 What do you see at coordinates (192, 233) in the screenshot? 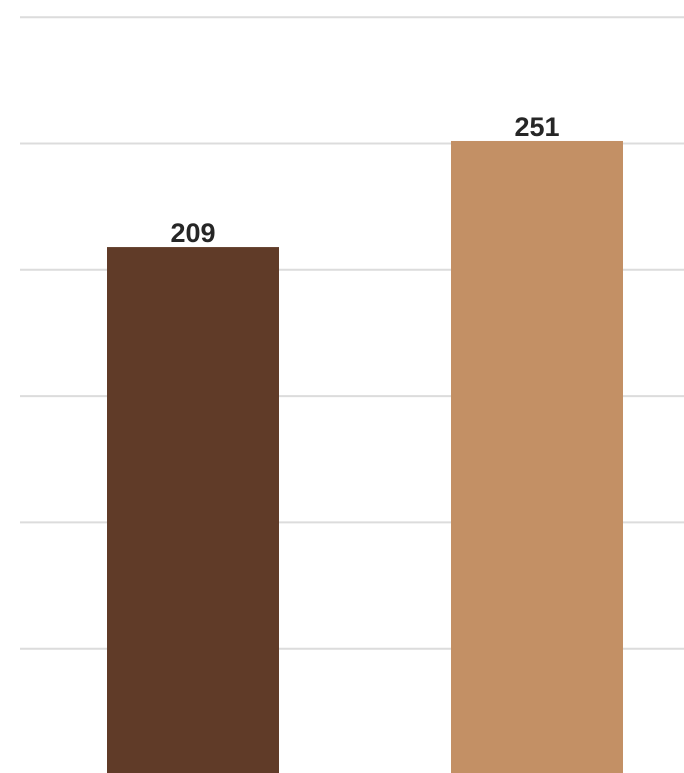
I see `bar-1-value-label: 209` at bounding box center [192, 233].